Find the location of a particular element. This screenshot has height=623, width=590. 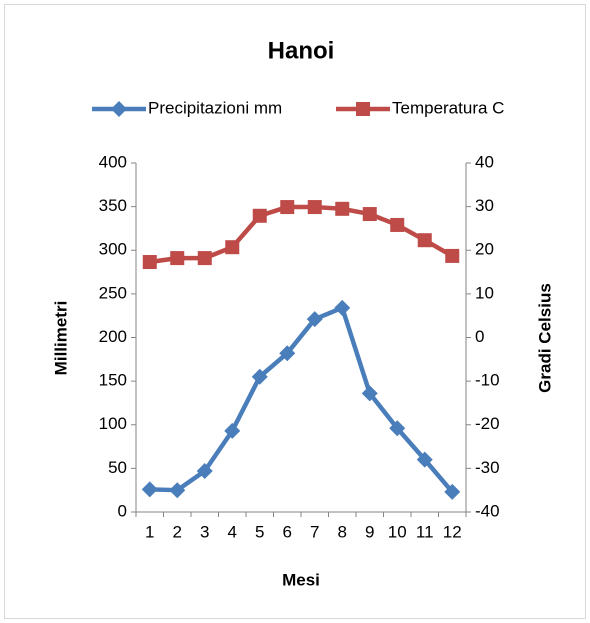

x-tick-label: 4 is located at coordinates (232, 531).